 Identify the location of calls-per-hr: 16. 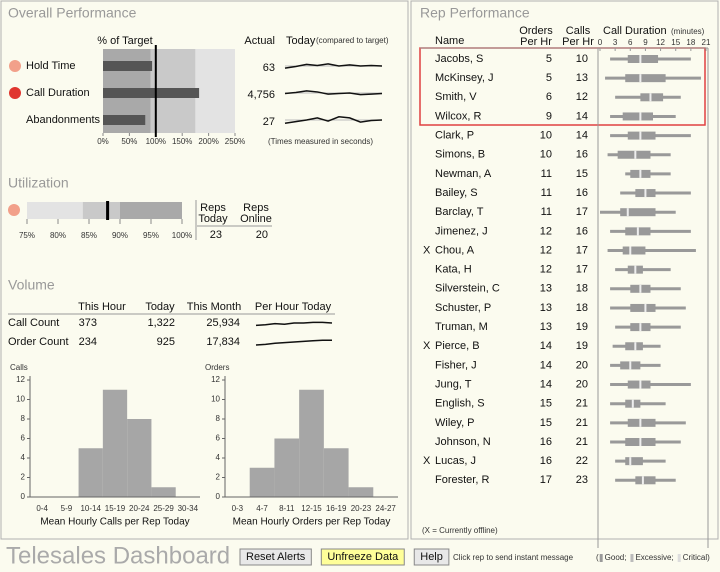
(582, 231).